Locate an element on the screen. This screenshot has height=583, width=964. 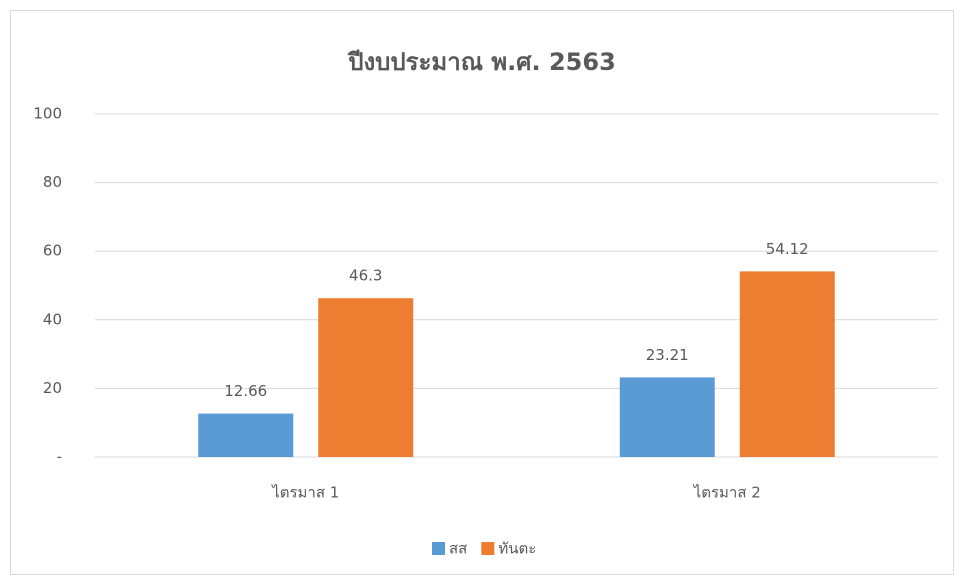
y-tick-label: 60 is located at coordinates (52, 251).